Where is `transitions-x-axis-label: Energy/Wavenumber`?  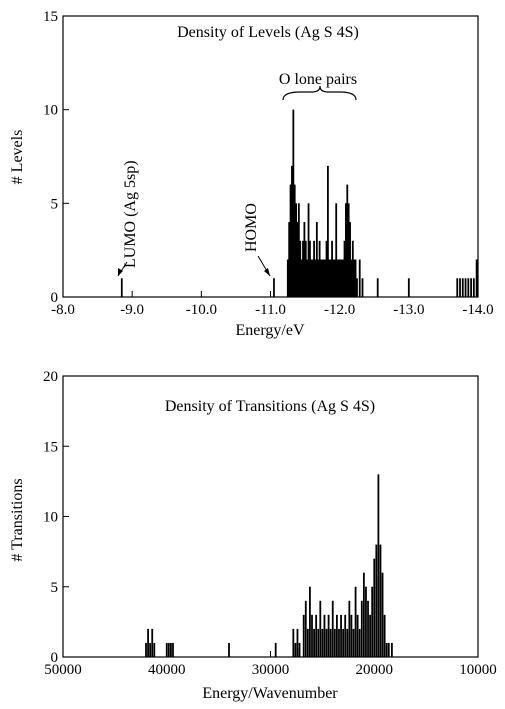 transitions-x-axis-label: Energy/Wavenumber is located at coordinates (270, 693).